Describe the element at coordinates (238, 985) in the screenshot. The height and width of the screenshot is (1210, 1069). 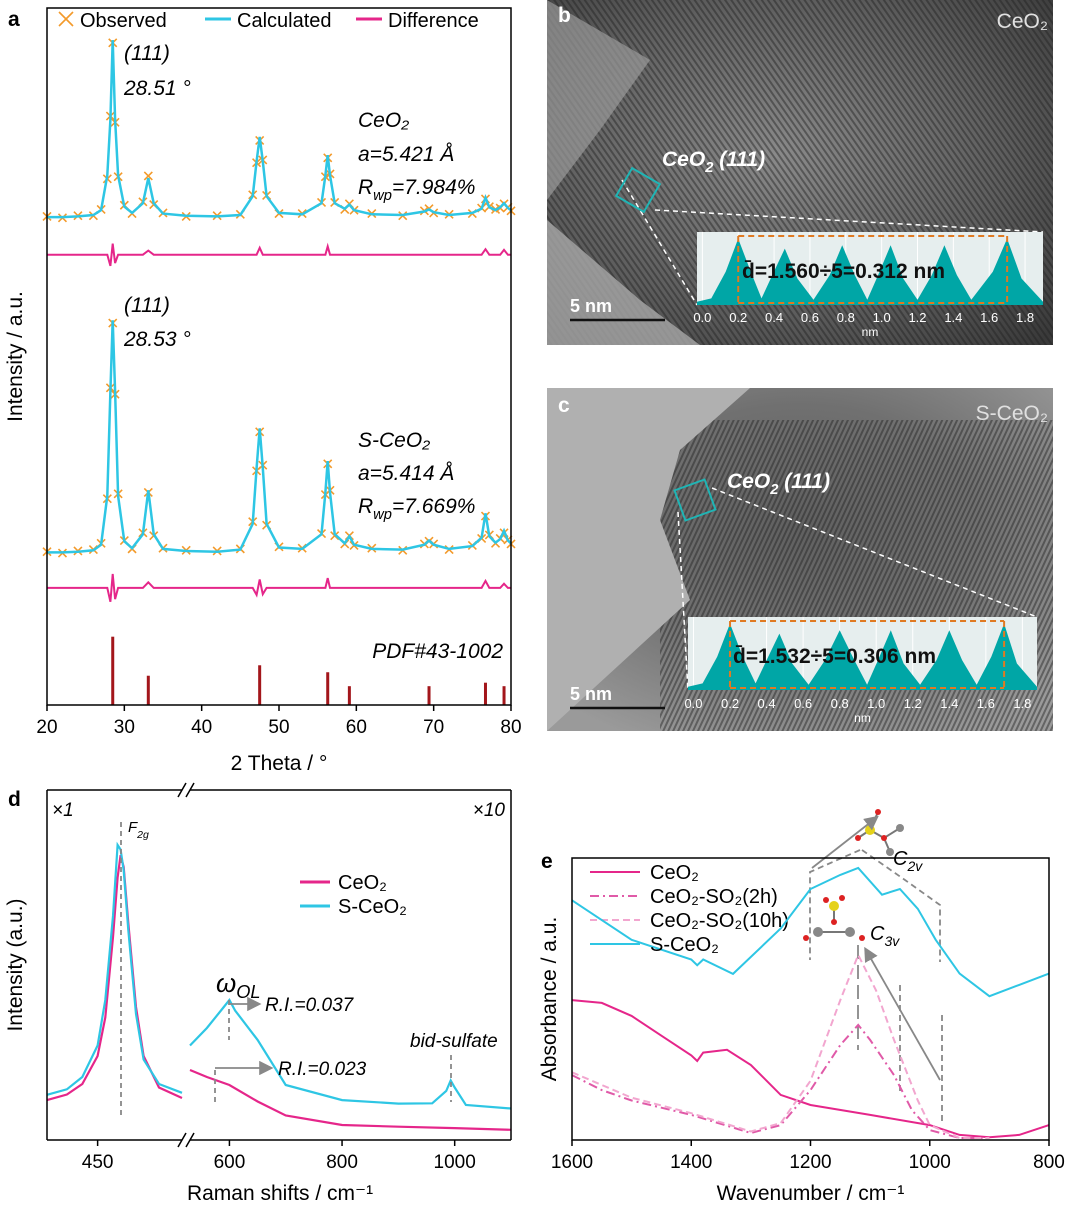
I see `annotation: ωOL` at that location.